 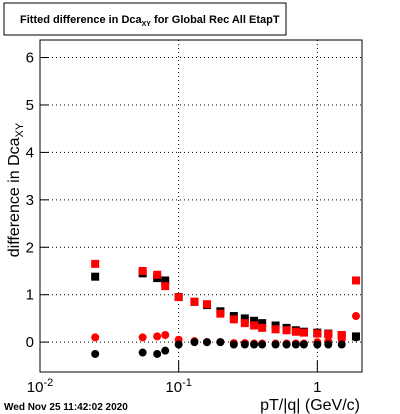 I want to click on x-axis-label: pT/|q| (GeV/c), so click(x=310, y=405).